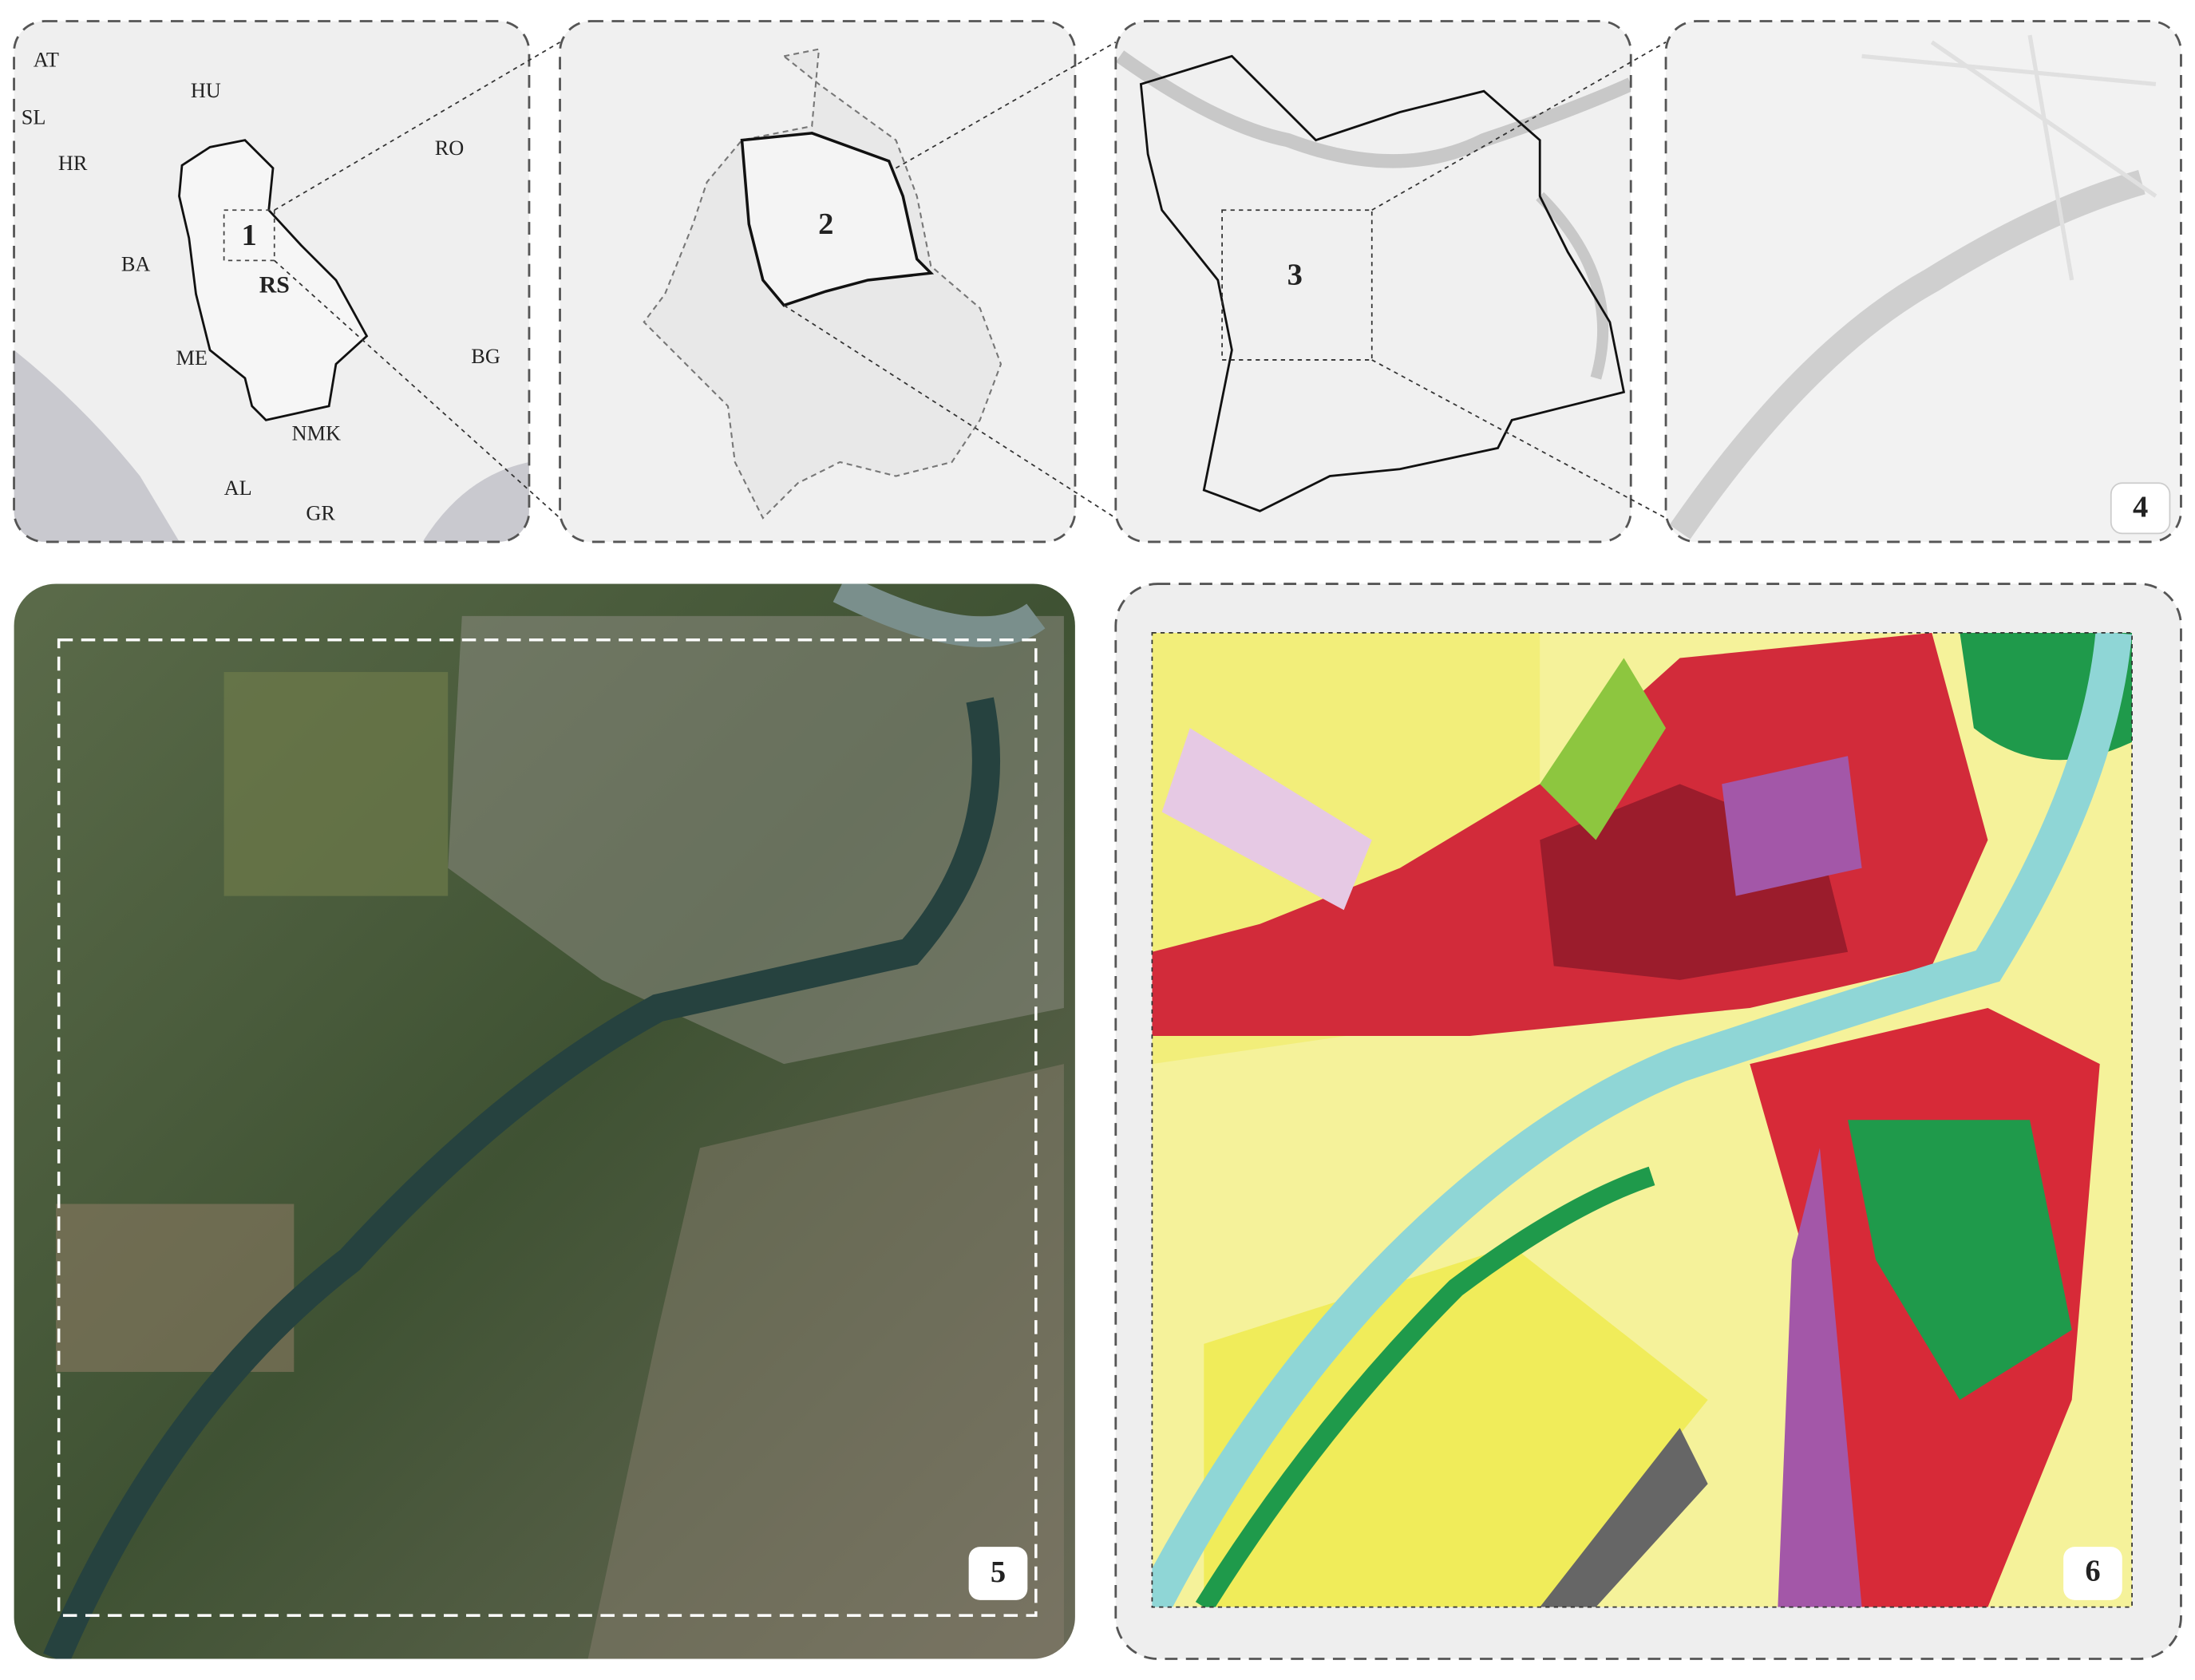  Describe the element at coordinates (826, 224) in the screenshot. I see `panel-number: 2` at that location.